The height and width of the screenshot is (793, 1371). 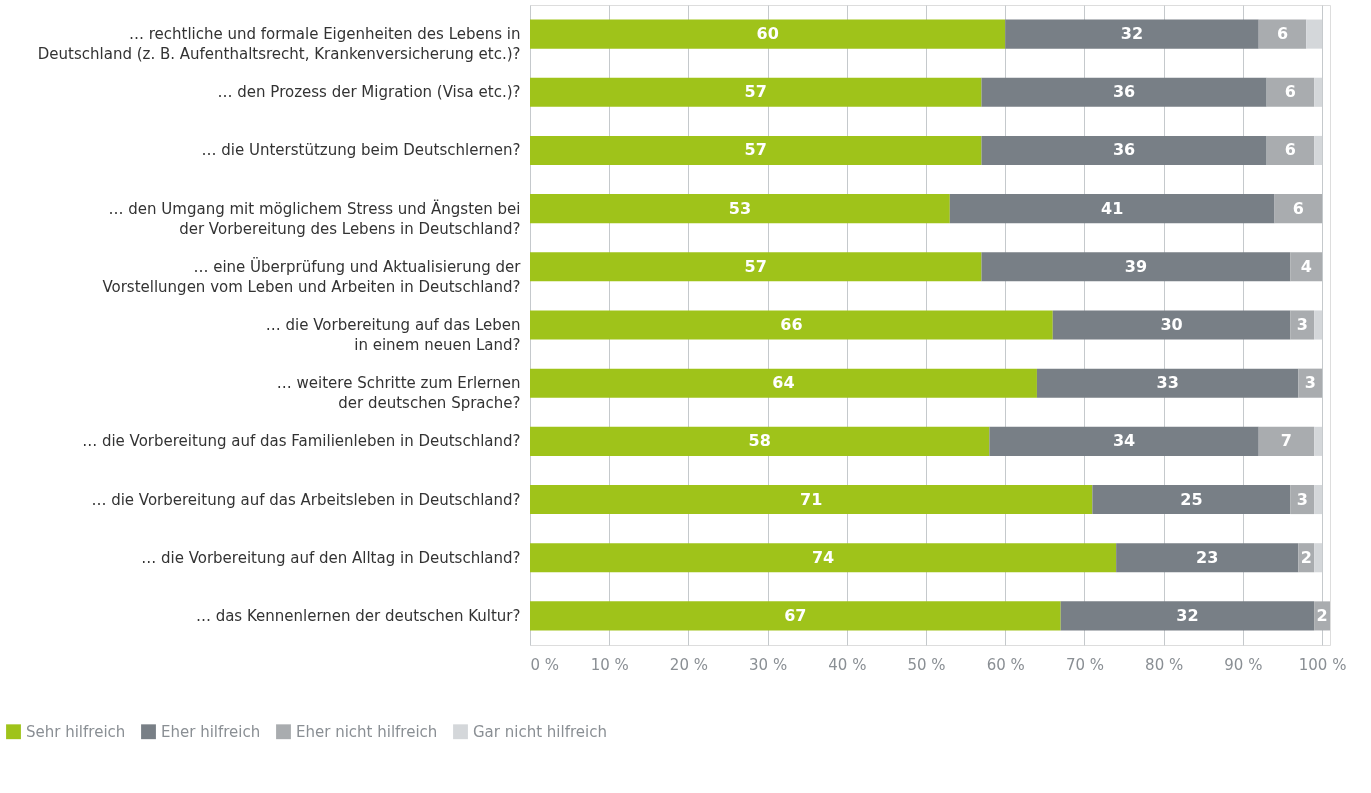 I want to click on y-tick-label: … die Vorbereitung auf das Arbeitsleben in Deutschland?, so click(x=306, y=499).